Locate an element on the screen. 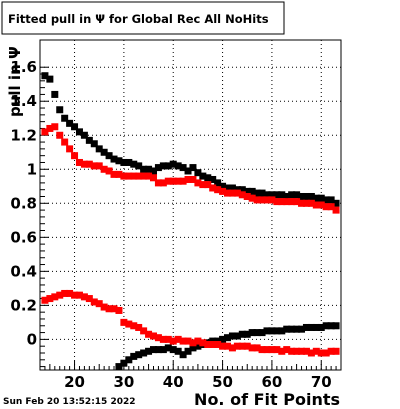 This screenshot has height=409, width=400. y-tick-label: 1.6 is located at coordinates (23, 67).